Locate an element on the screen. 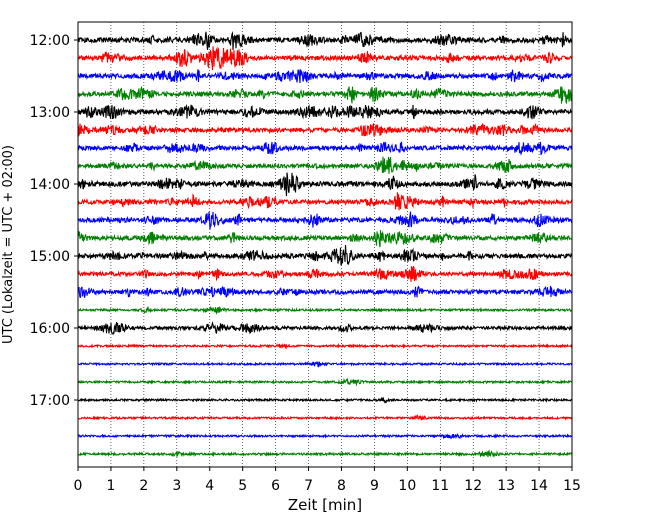 The height and width of the screenshot is (520, 650). y-tick-label-1200: 12:00 is located at coordinates (50, 41).